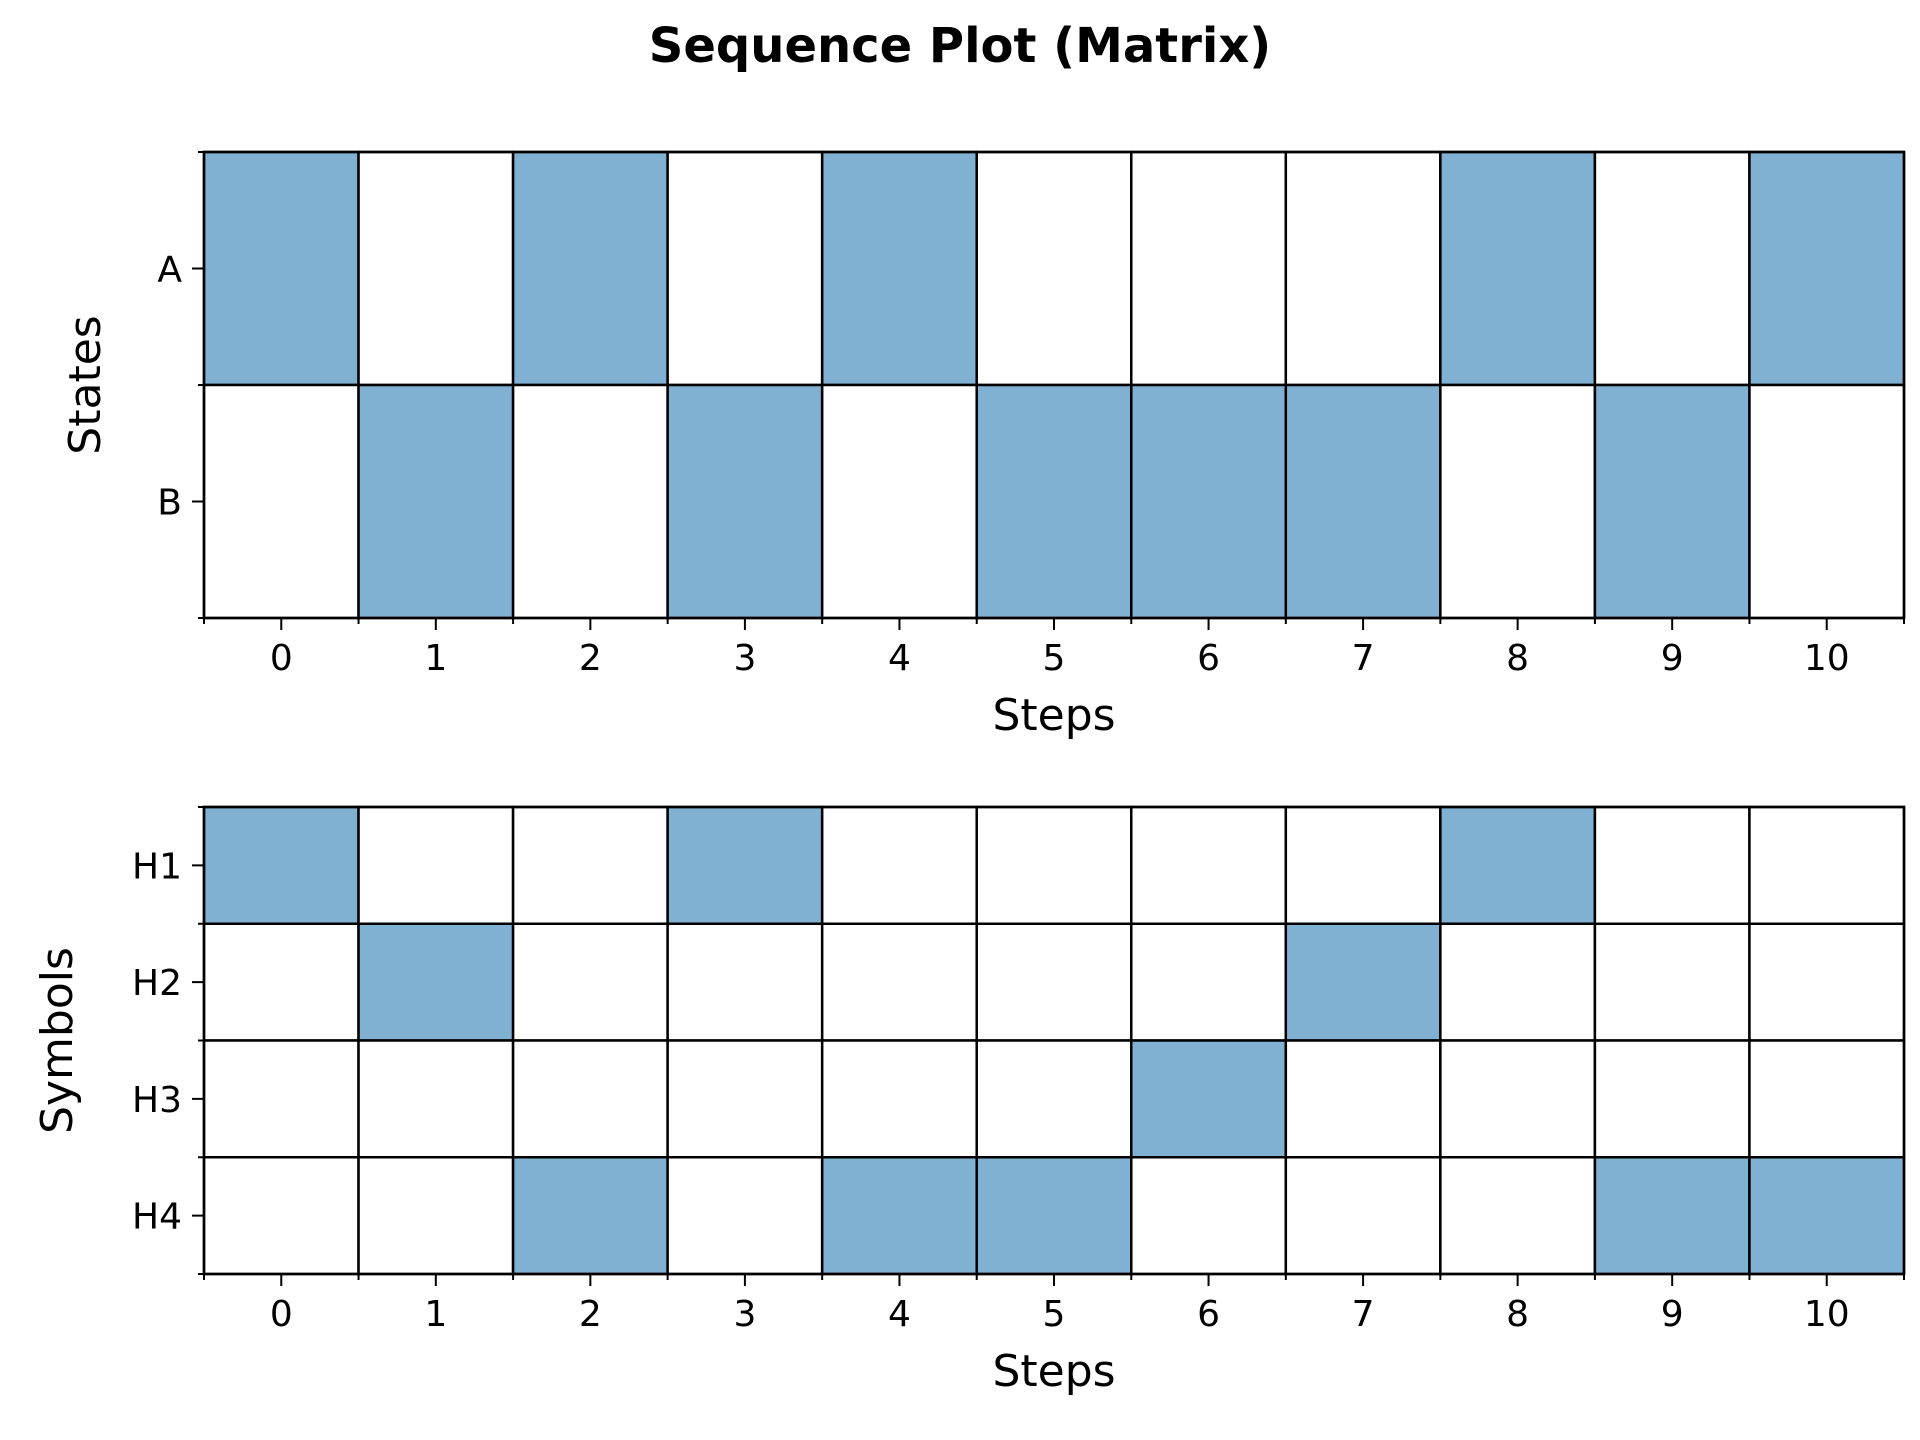  I want to click on y-axis-label: States, so click(85, 384).